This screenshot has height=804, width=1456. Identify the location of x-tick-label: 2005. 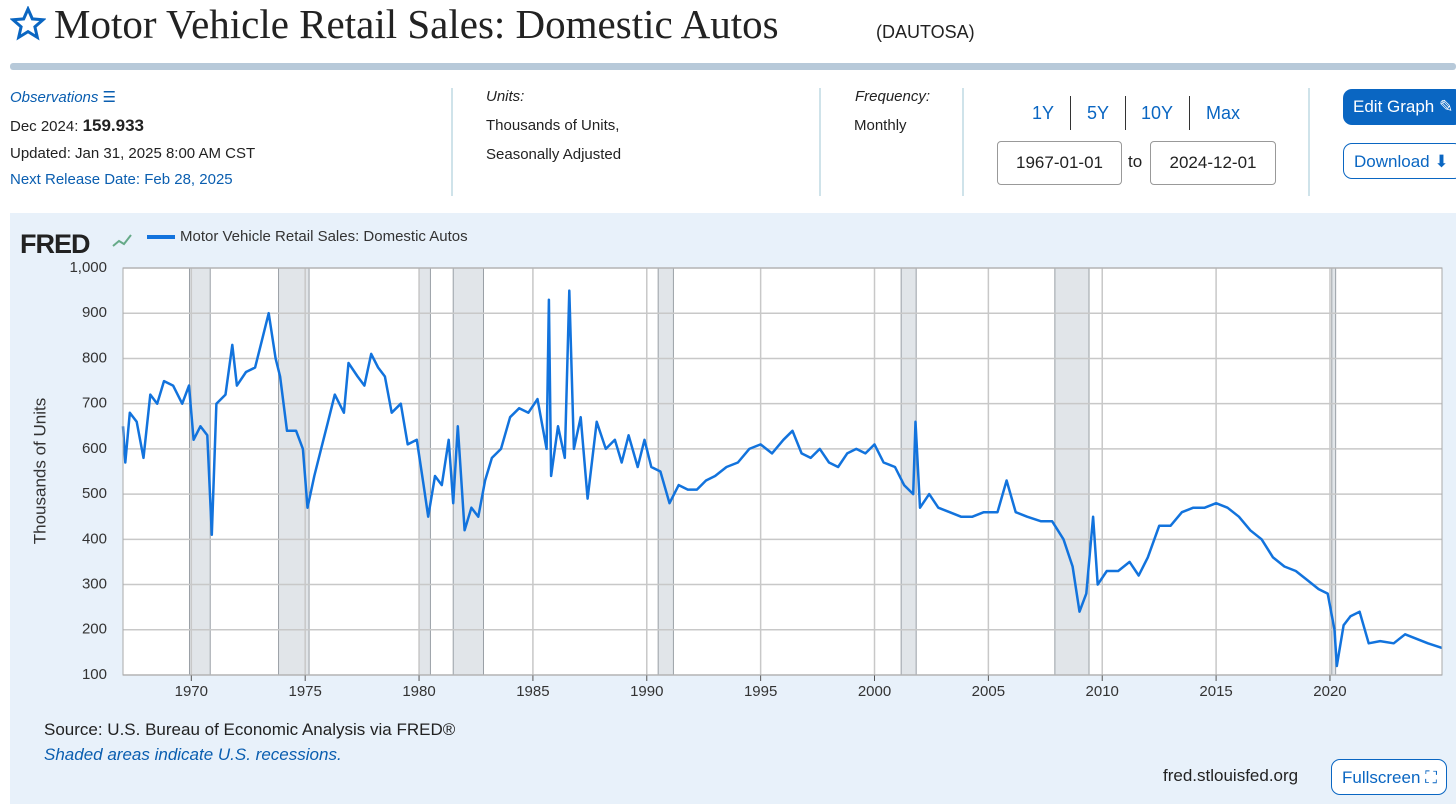
(988, 691).